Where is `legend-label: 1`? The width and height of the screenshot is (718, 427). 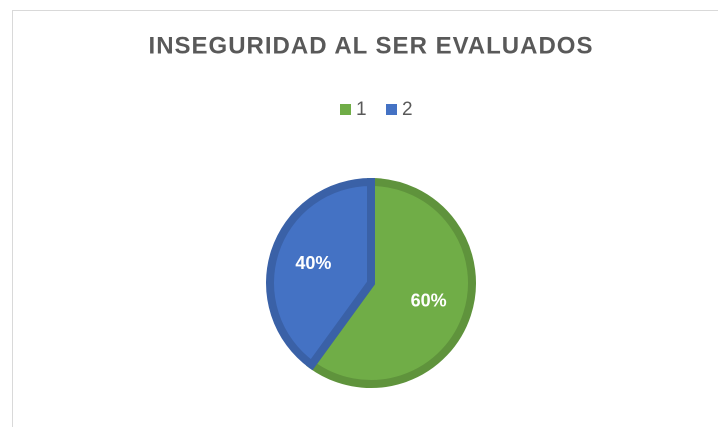
legend-label: 1 is located at coordinates (361, 109).